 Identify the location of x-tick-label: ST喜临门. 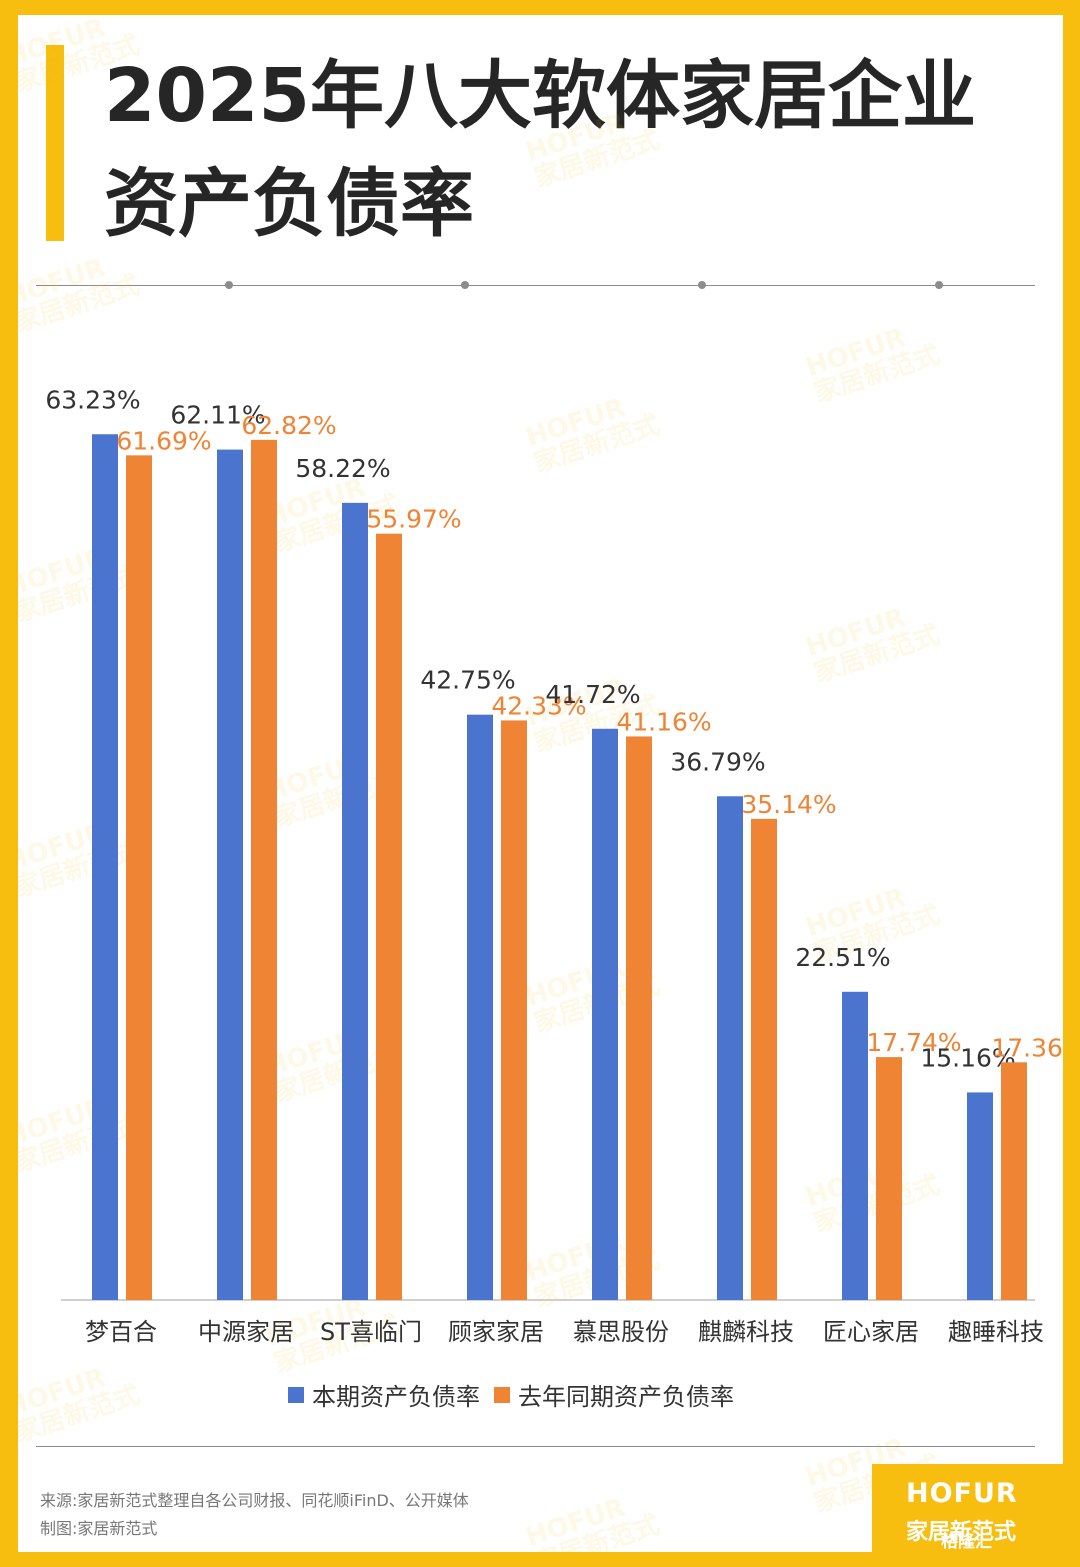
(371, 1332).